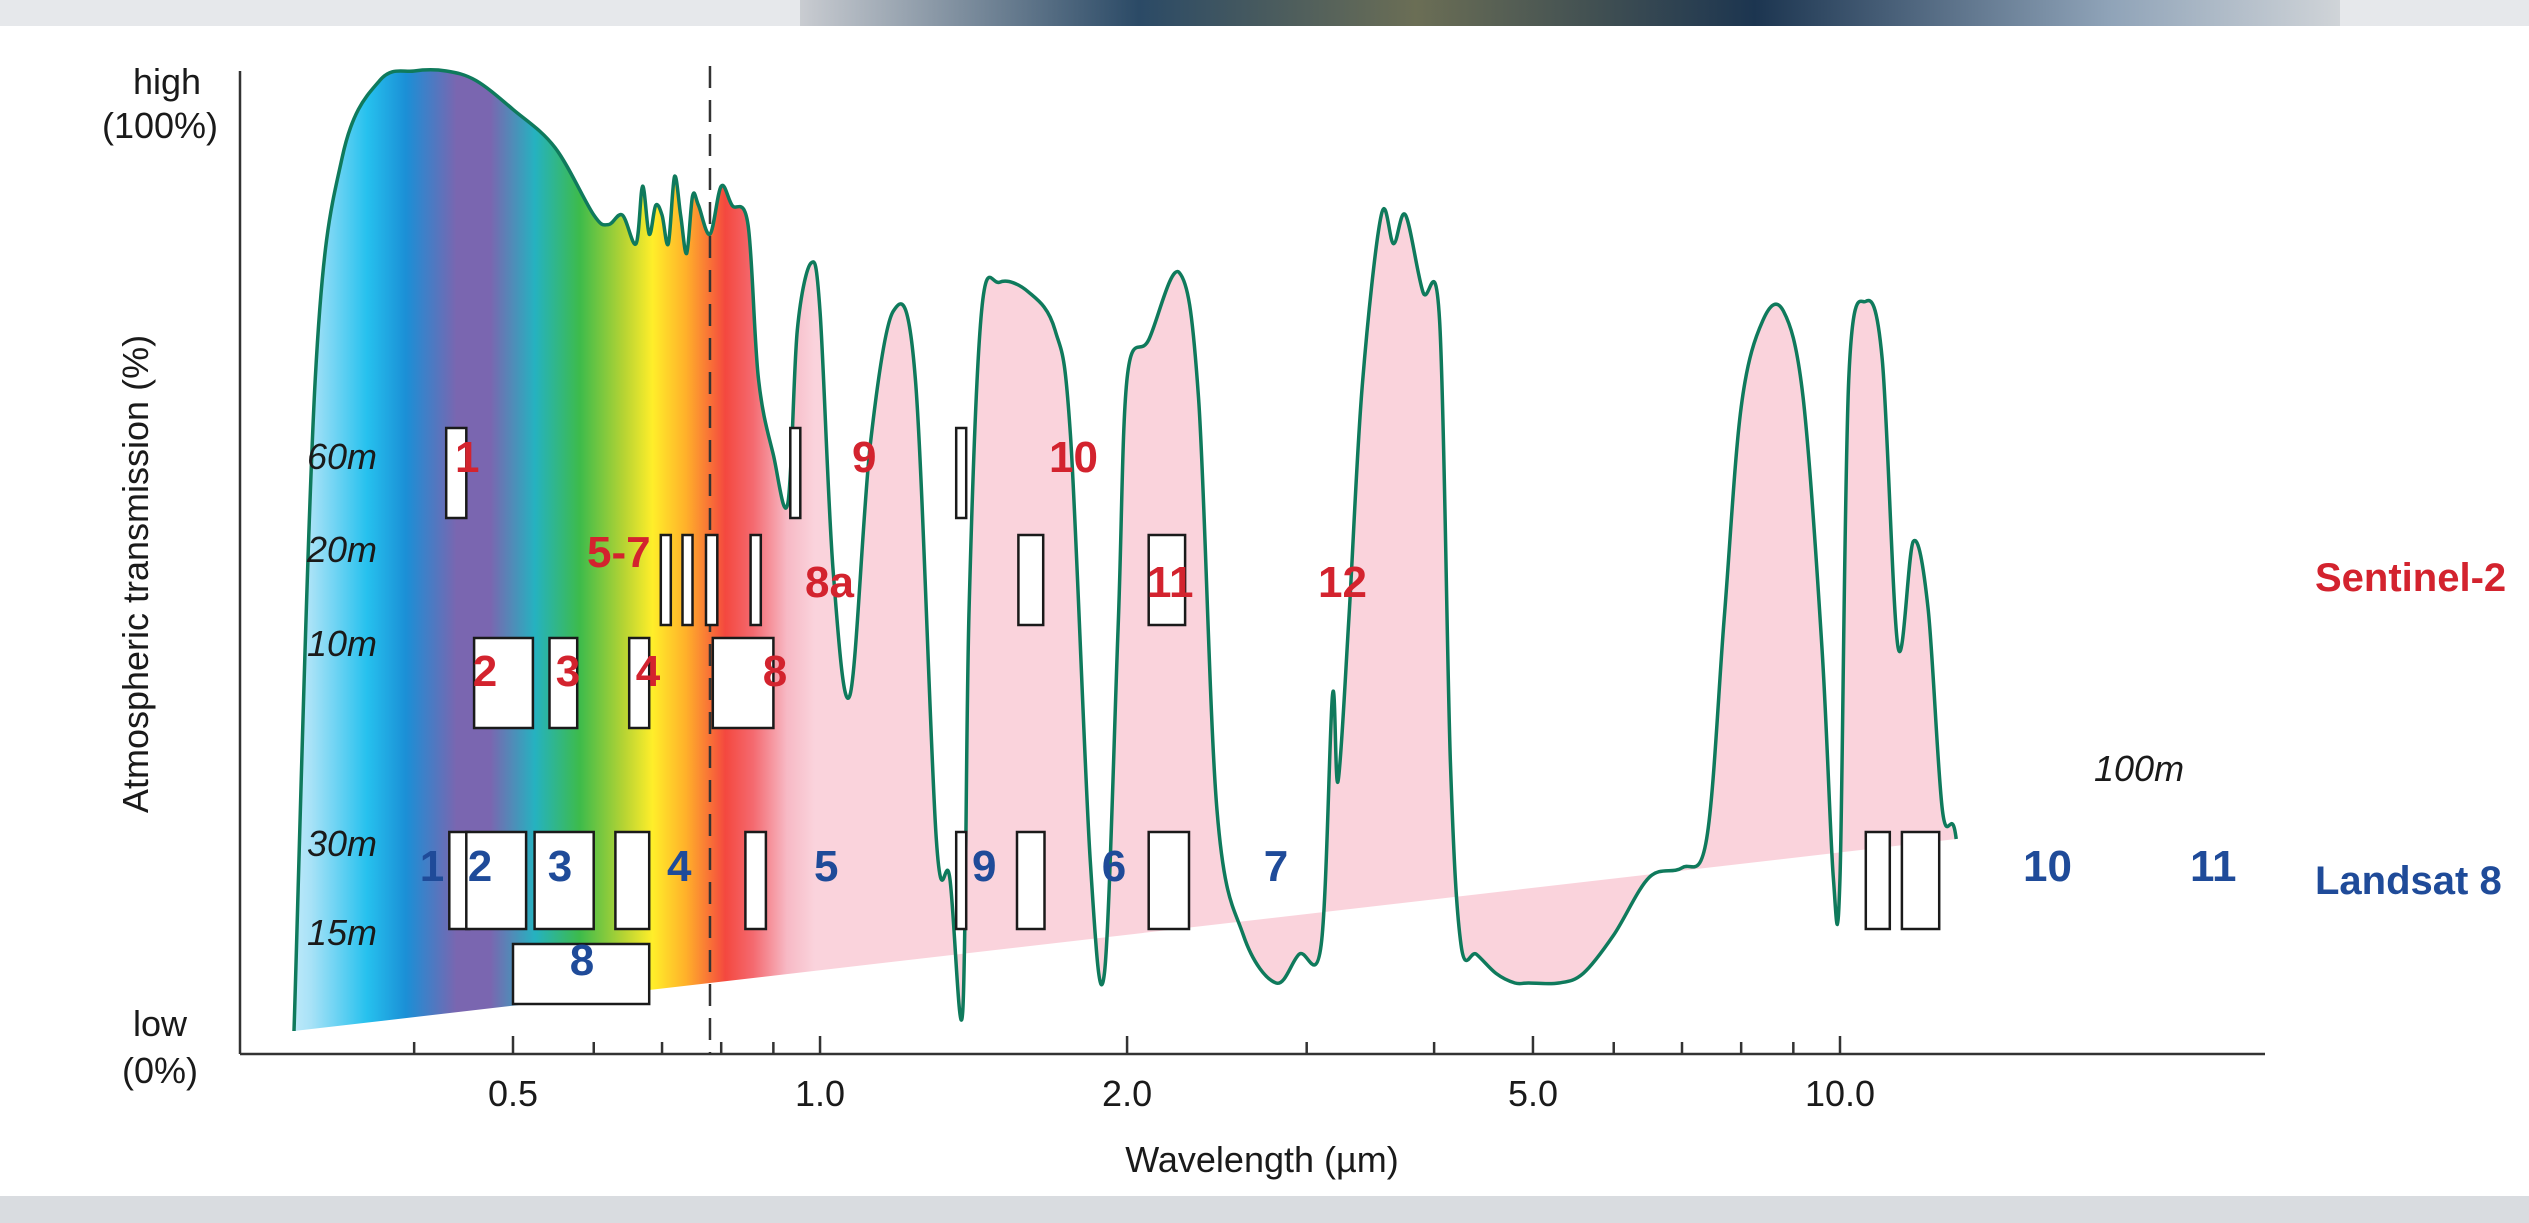 The image size is (2529, 1223). I want to click on s2-band-11-box, so click(1031, 580).